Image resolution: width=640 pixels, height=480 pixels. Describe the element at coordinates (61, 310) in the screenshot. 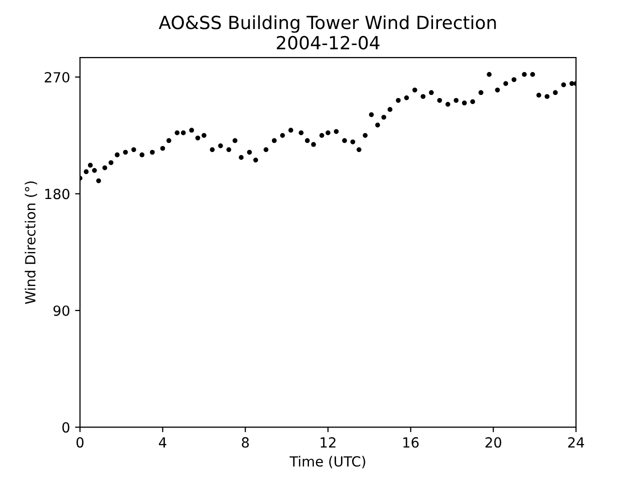

I see `y-tick-label: 90` at that location.